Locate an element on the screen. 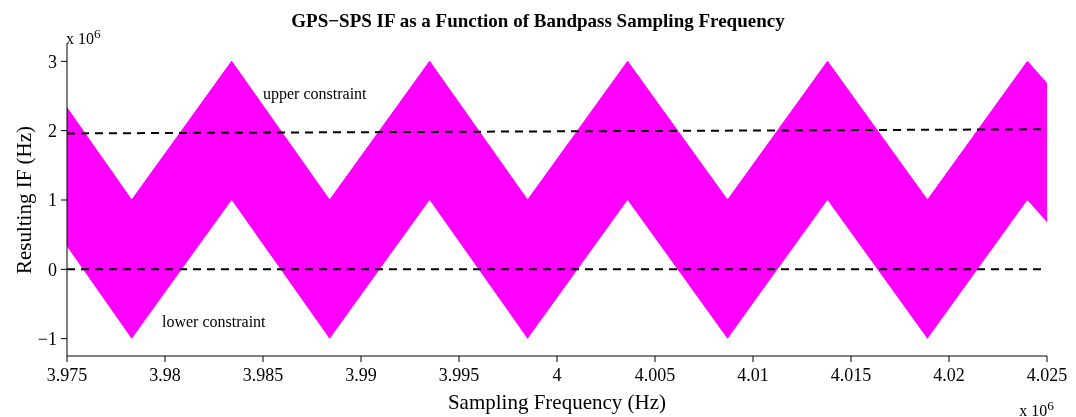 Image resolution: width=1076 pixels, height=417 pixels. y-tick-label: 1 is located at coordinates (52, 200).